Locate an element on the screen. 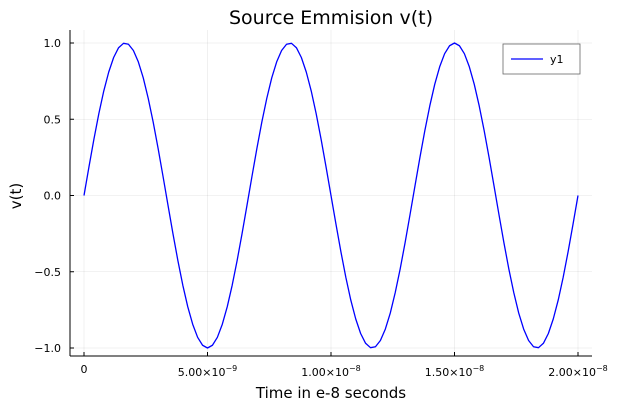  y-tick-label: 0.0 is located at coordinates (53, 196).